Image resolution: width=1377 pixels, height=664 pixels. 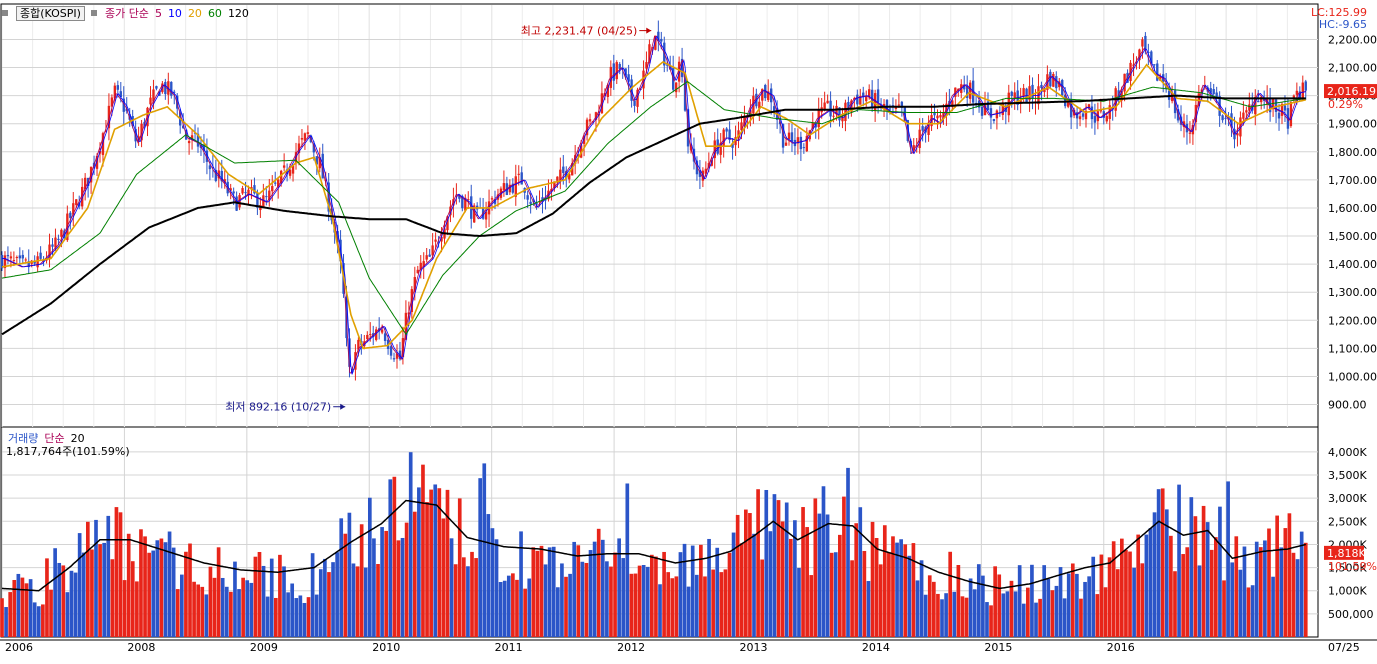 I want to click on legend-square-icon, so click(x=93, y=13).